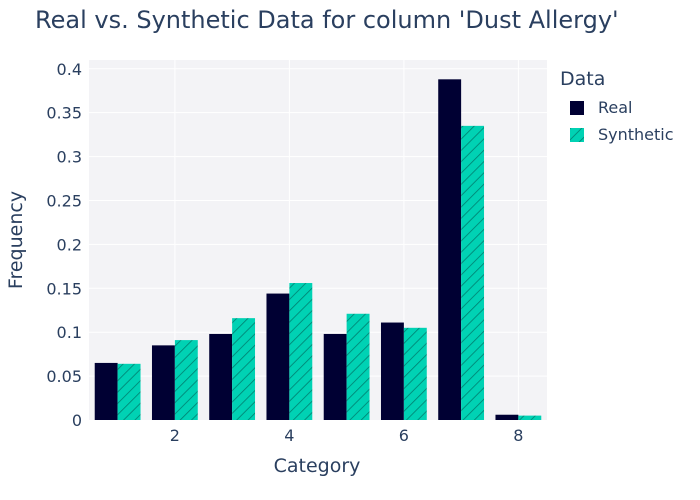 The image size is (700, 500). What do you see at coordinates (16, 240) in the screenshot?
I see `y-axis-label: Frequency` at bounding box center [16, 240].